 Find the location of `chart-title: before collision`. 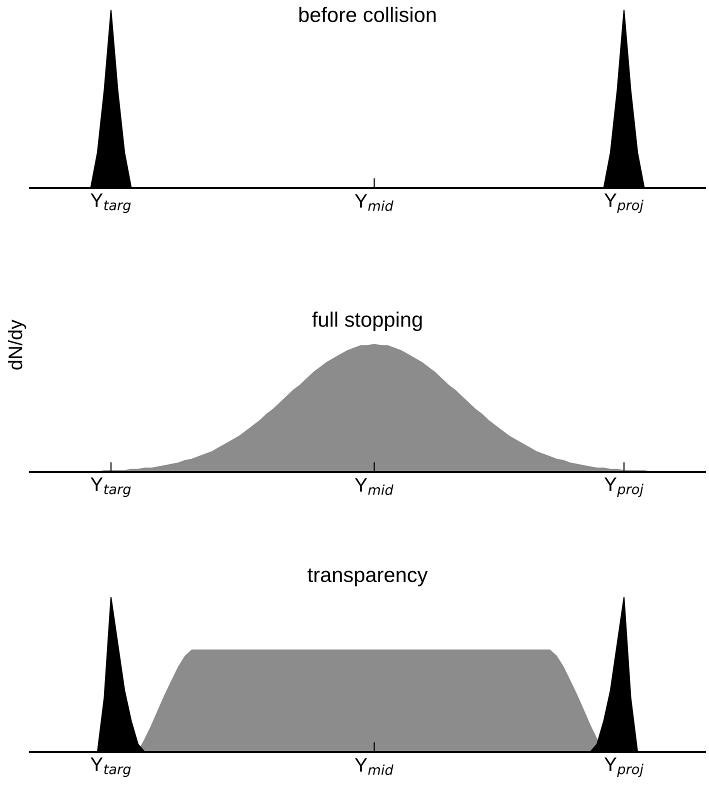

chart-title: before collision is located at coordinates (367, 14).